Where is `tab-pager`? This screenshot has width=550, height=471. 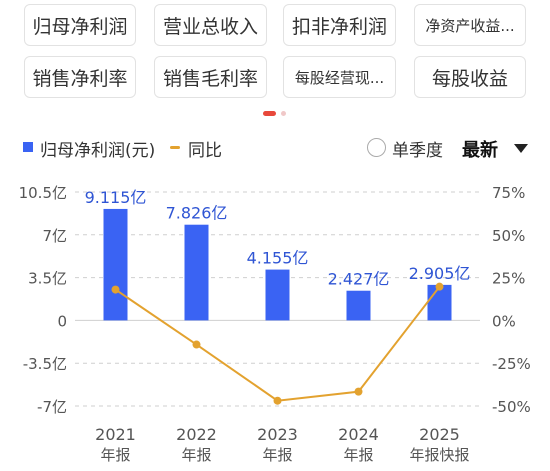 tab-pager is located at coordinates (275, 114).